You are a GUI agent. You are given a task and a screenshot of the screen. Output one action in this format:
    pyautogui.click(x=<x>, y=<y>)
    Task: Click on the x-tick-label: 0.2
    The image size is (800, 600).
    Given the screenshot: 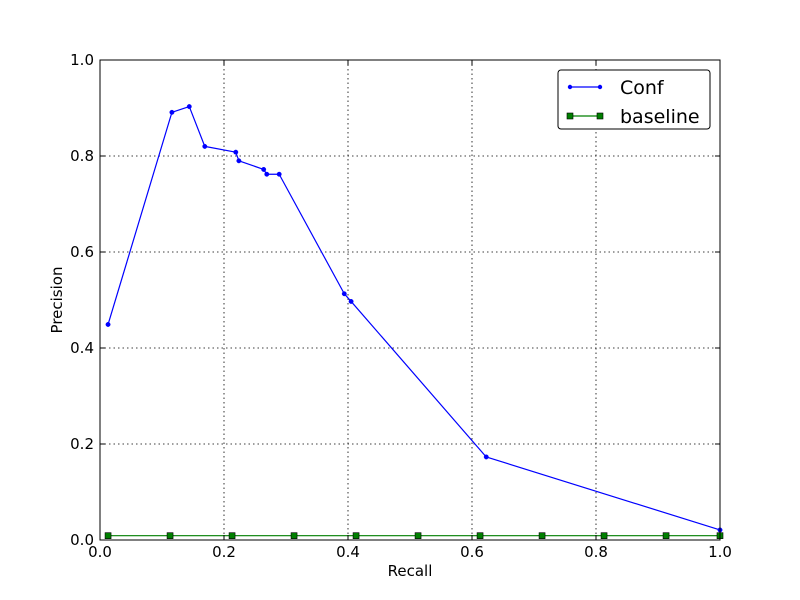 What is the action you would take?
    pyautogui.click(x=224, y=552)
    